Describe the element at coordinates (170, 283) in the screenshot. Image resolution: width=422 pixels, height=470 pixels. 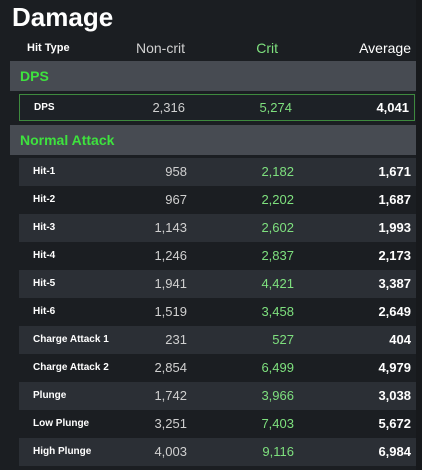
I see `row-non-crit: 1,941` at that location.